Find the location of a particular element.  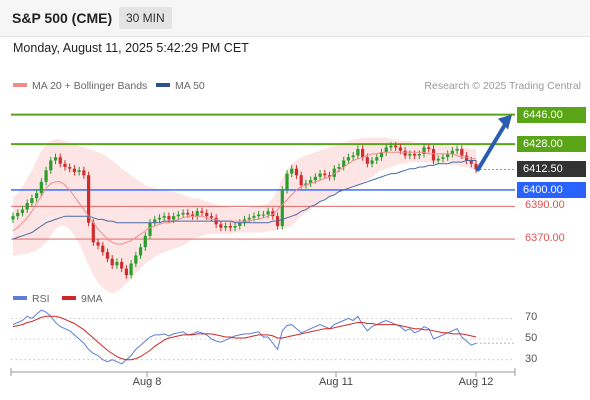

price-tag-6412.50: 6412.50 is located at coordinates (551, 169).